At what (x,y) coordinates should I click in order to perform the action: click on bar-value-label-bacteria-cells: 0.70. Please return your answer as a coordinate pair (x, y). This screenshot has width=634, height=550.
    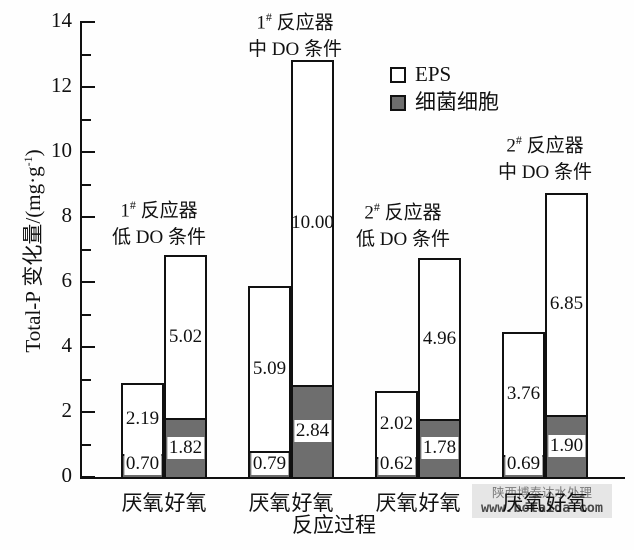
    Looking at the image, I should click on (142, 464).